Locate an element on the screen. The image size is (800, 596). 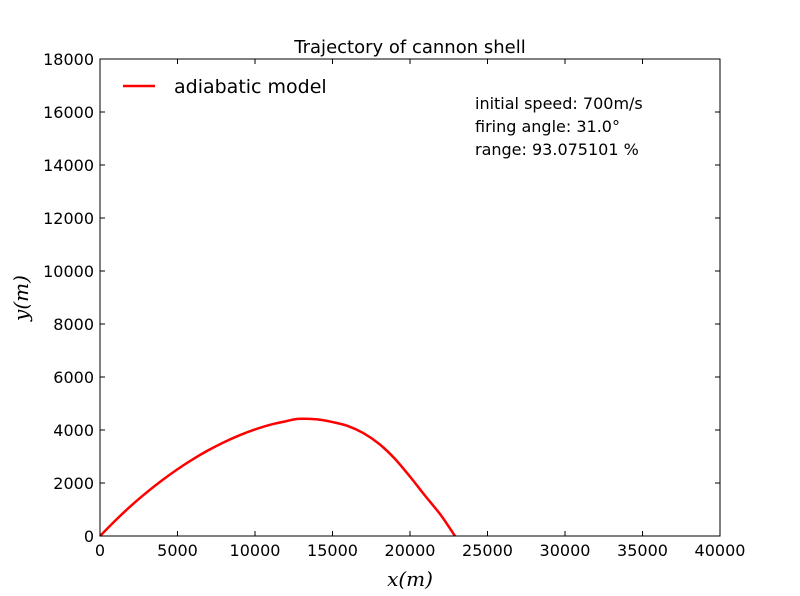
y-tick-label-0: 0 is located at coordinates (89, 536).